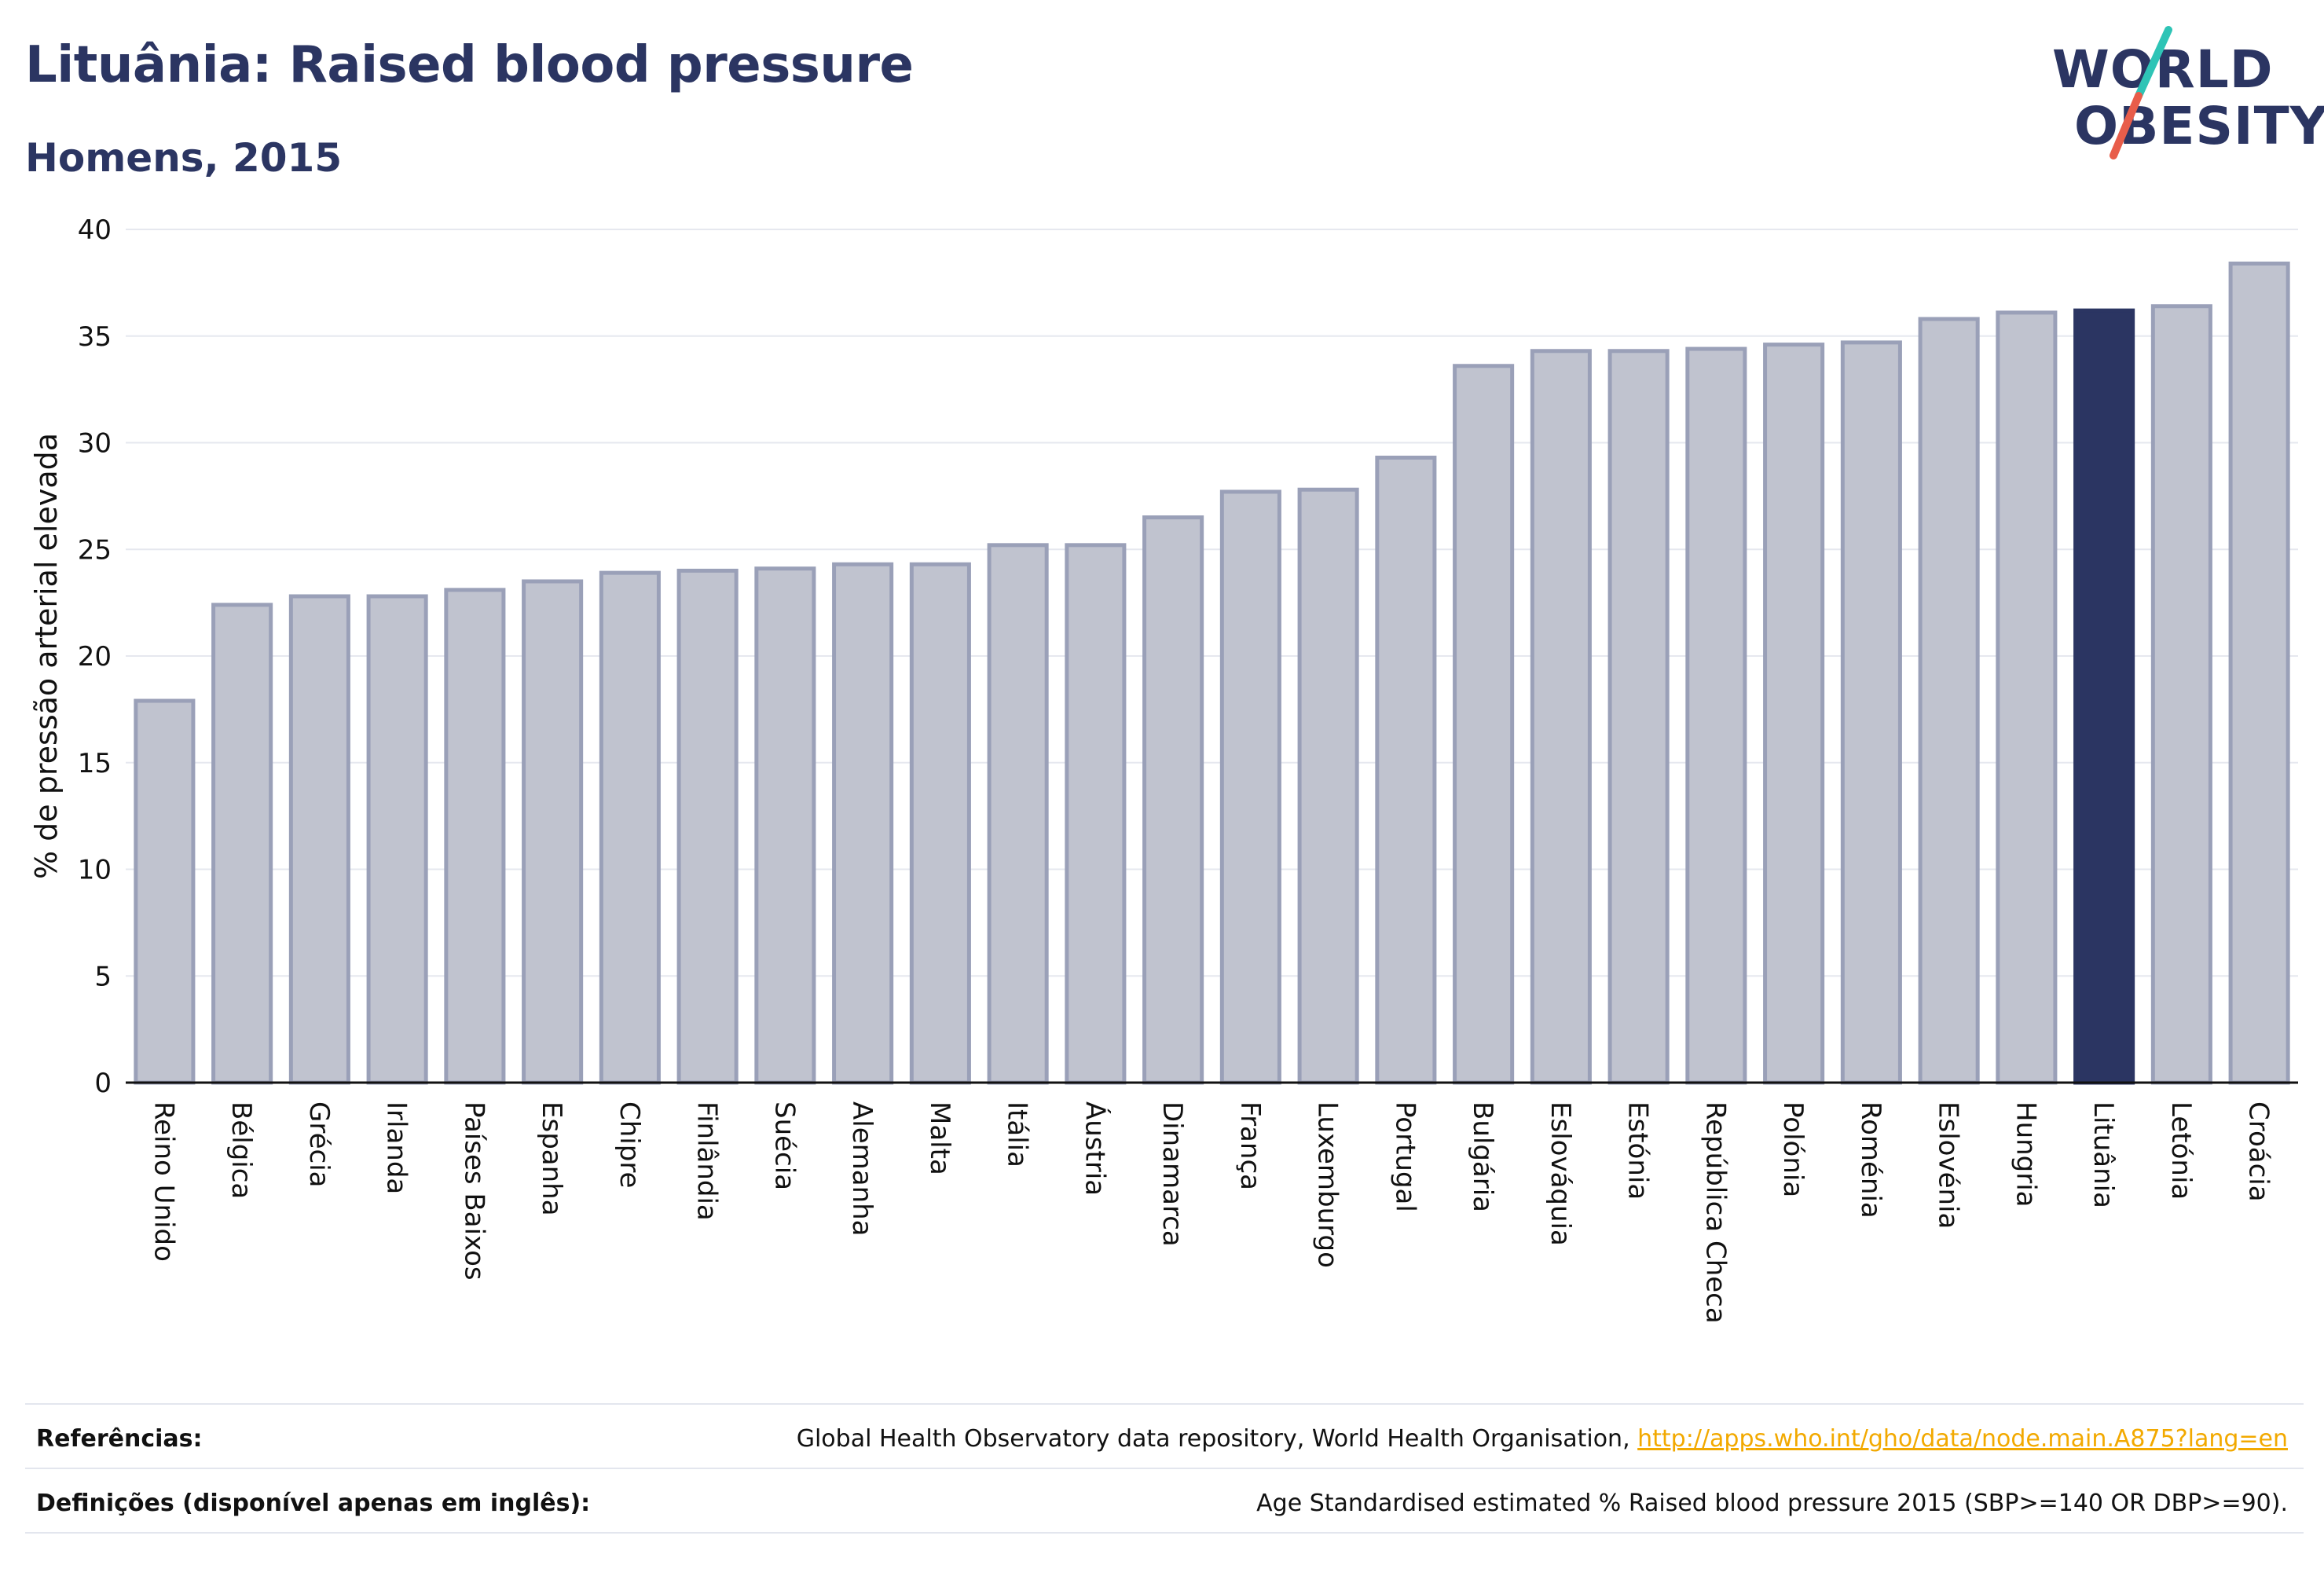  Describe the element at coordinates (2103, 1154) in the screenshot. I see `x-tick-label: Lituânia` at that location.